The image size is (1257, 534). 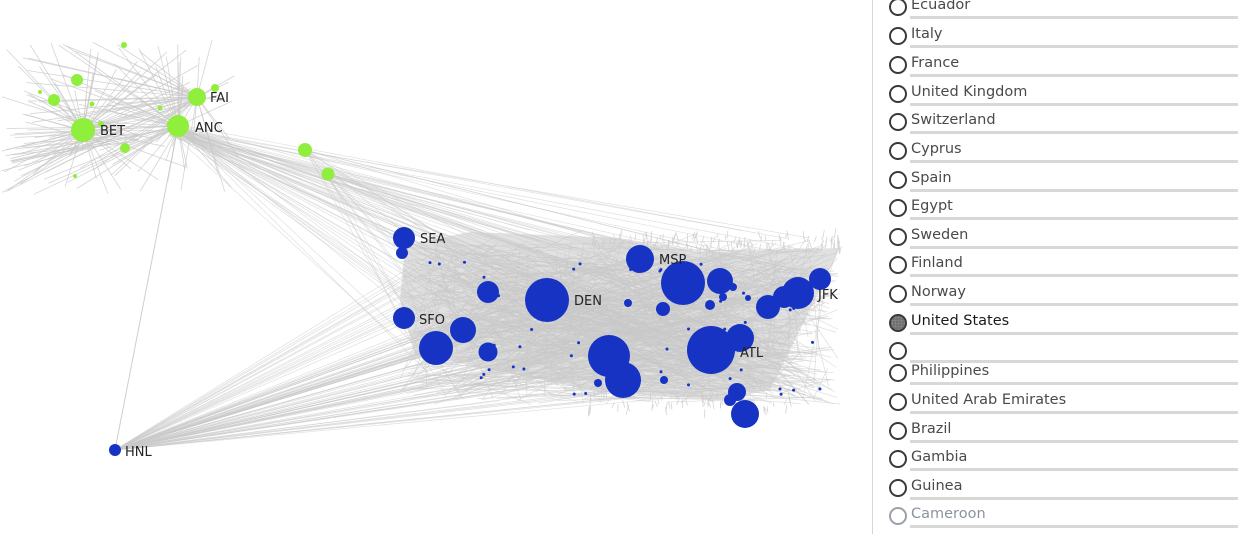 I want to click on country-option: Sweden, so click(x=1065, y=235).